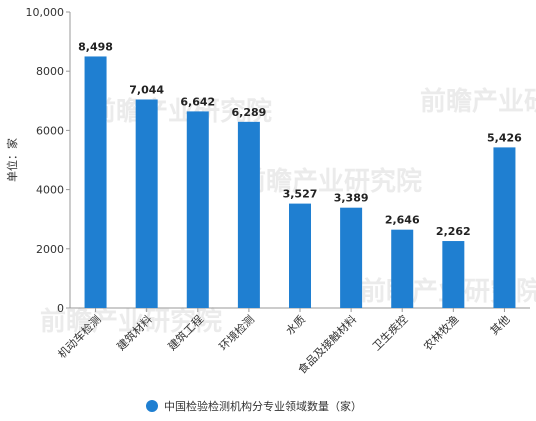 This screenshot has height=421, width=536. What do you see at coordinates (351, 198) in the screenshot?
I see `data-label: 3,389` at bounding box center [351, 198].